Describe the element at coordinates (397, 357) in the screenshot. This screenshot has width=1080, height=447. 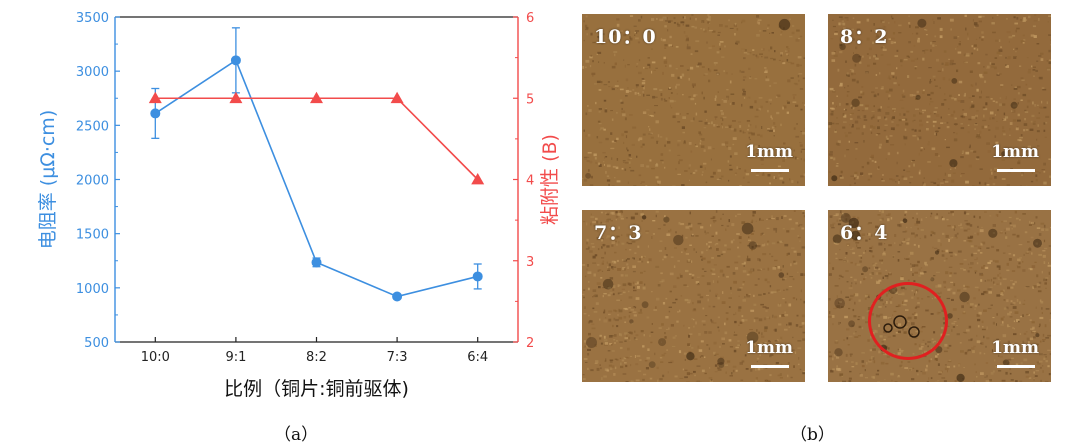
I see `x-axis-tick-label: 7:3` at that location.